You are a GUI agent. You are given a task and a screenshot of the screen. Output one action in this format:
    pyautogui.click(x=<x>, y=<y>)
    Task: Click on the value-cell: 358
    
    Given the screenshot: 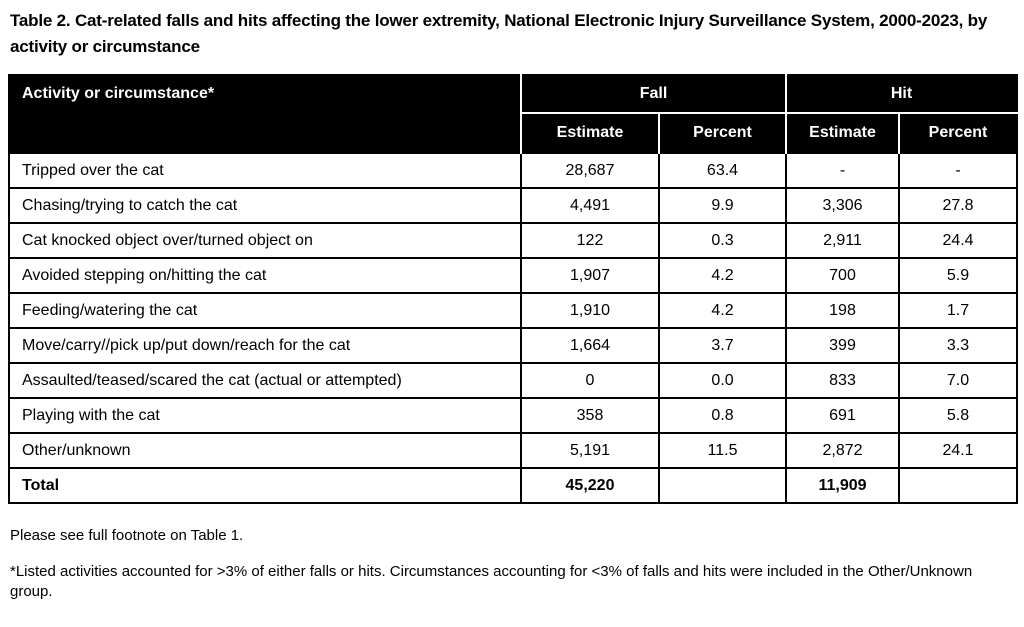 What is the action you would take?
    pyautogui.click(x=590, y=415)
    